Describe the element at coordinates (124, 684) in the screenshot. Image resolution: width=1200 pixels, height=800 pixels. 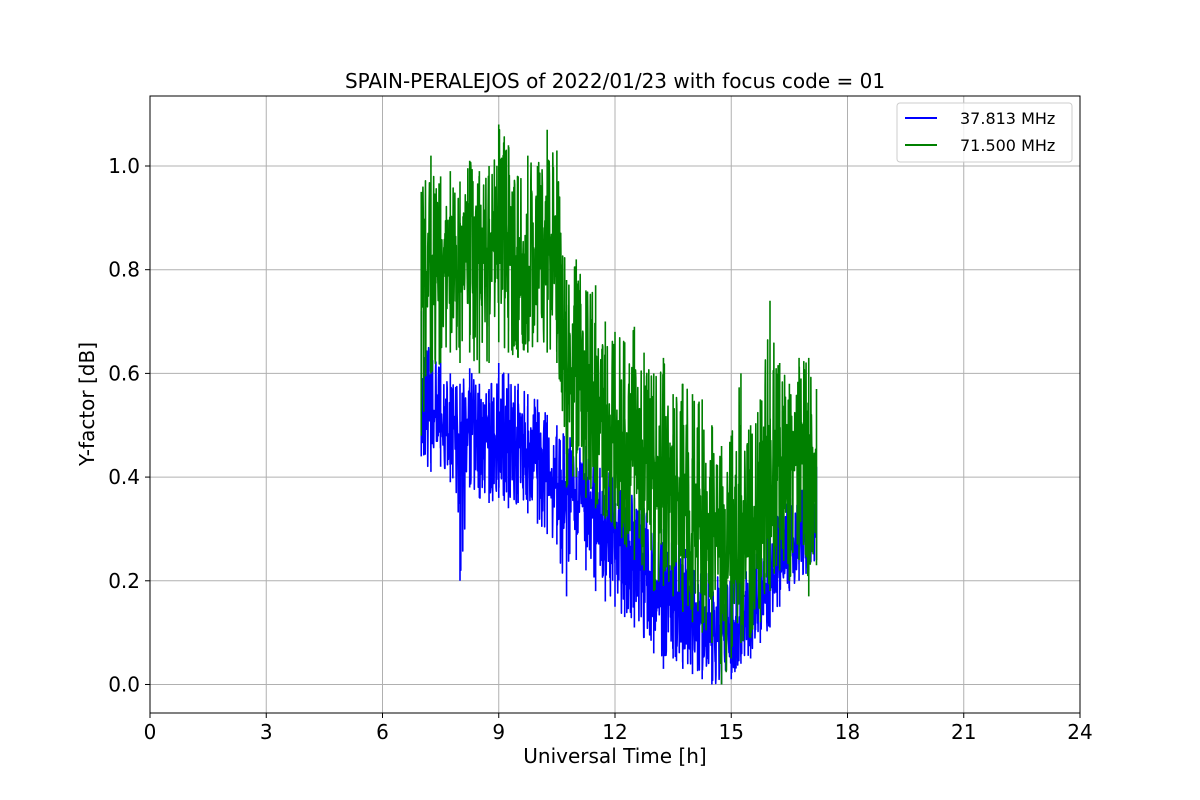
I see `y-tick-label: 0.0` at that location.